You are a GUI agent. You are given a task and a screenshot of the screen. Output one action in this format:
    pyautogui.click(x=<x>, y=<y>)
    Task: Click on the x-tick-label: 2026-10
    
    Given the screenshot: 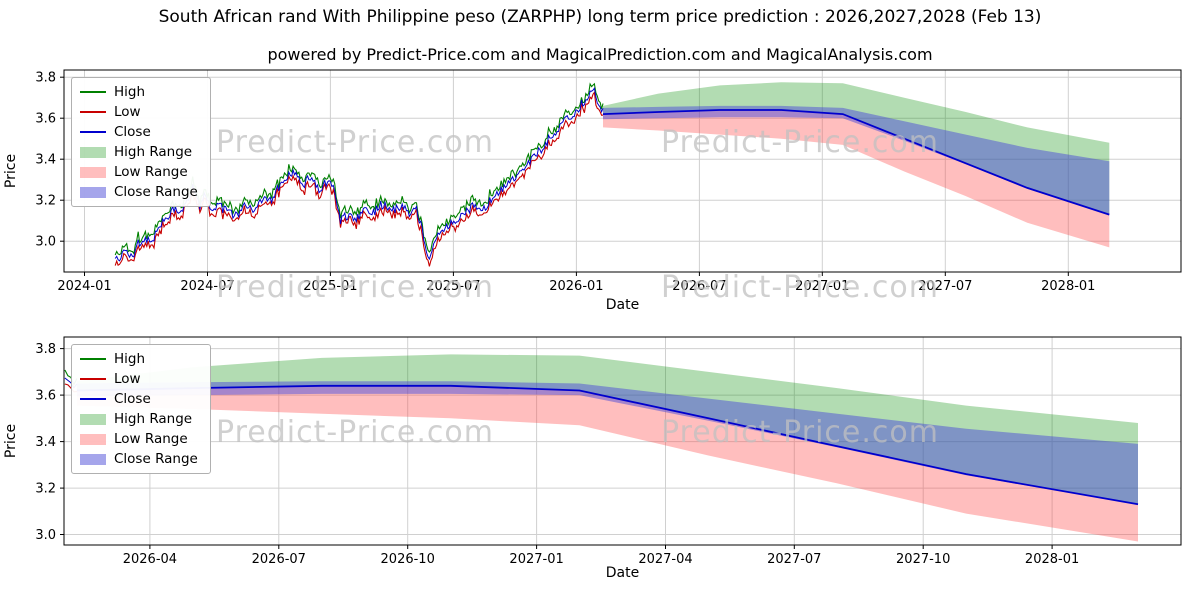 What is the action you would take?
    pyautogui.click(x=408, y=559)
    